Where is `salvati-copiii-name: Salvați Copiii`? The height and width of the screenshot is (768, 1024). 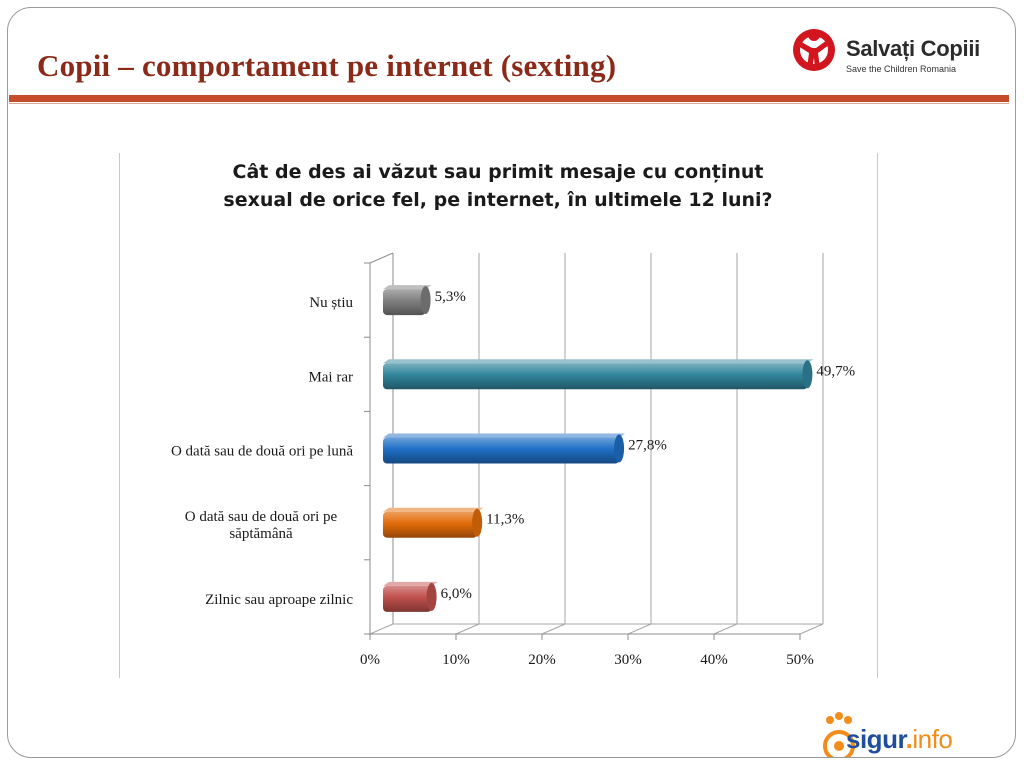
salvati-copiii-name: Salvați Copiii is located at coordinates (913, 48).